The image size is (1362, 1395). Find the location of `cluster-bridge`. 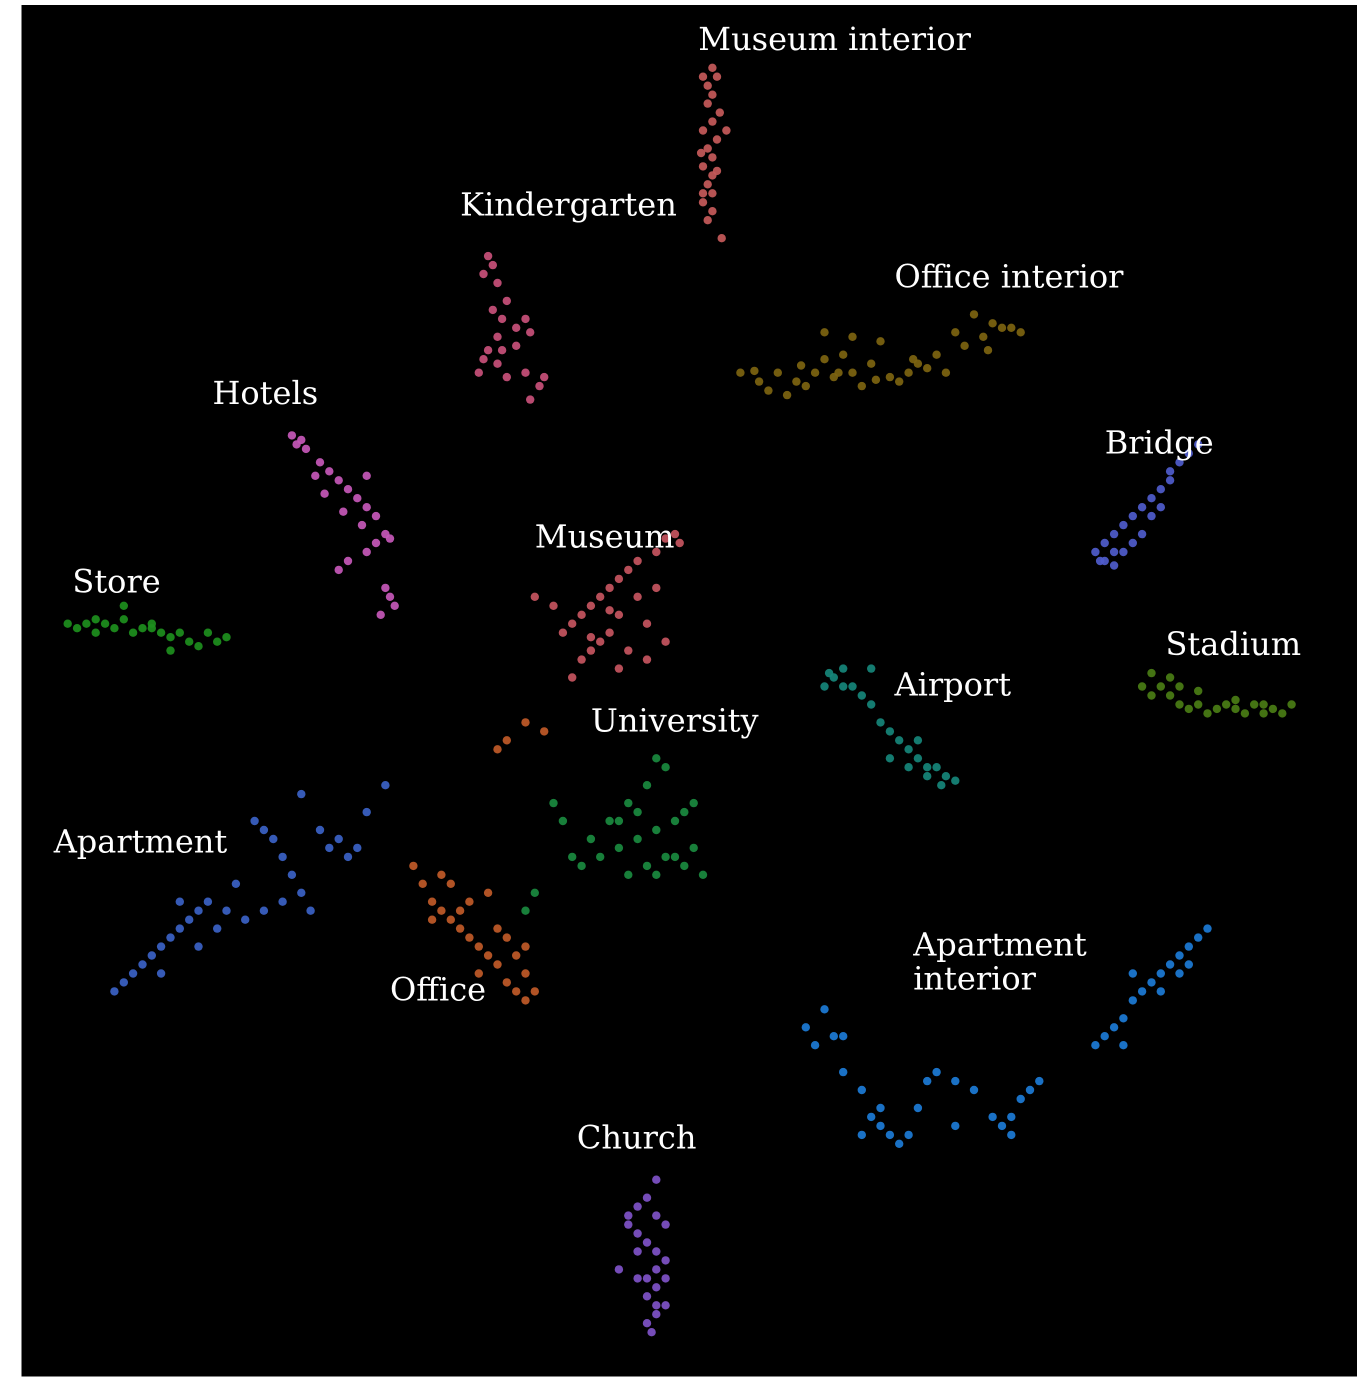

cluster-bridge is located at coordinates (1147, 505).